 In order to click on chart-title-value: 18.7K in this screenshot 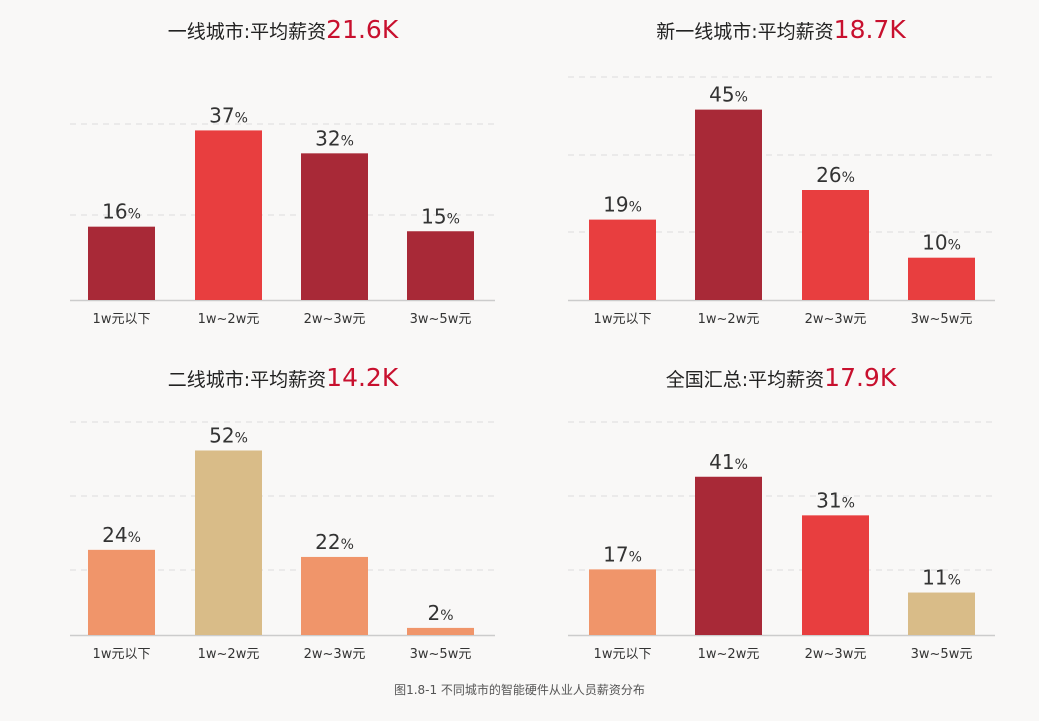, I will do `click(870, 29)`.